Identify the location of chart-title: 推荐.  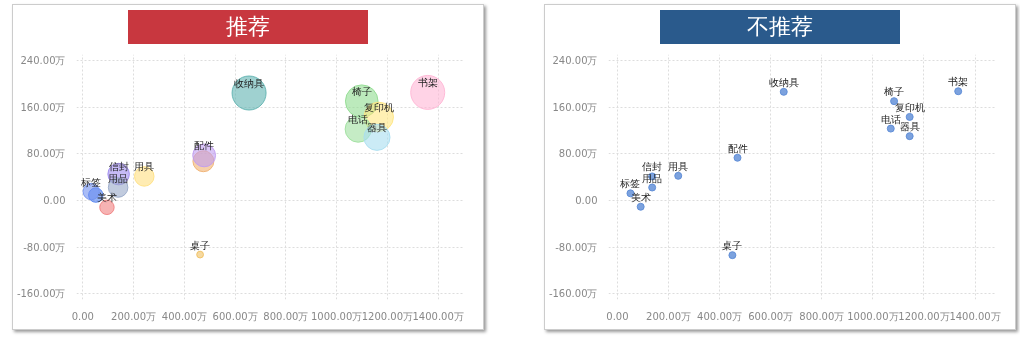
(248, 27).